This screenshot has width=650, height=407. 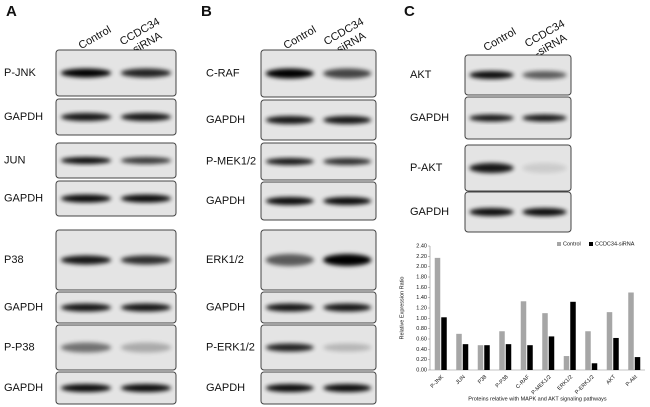 I want to click on y-tick-label: 0.20, so click(x=421, y=360).